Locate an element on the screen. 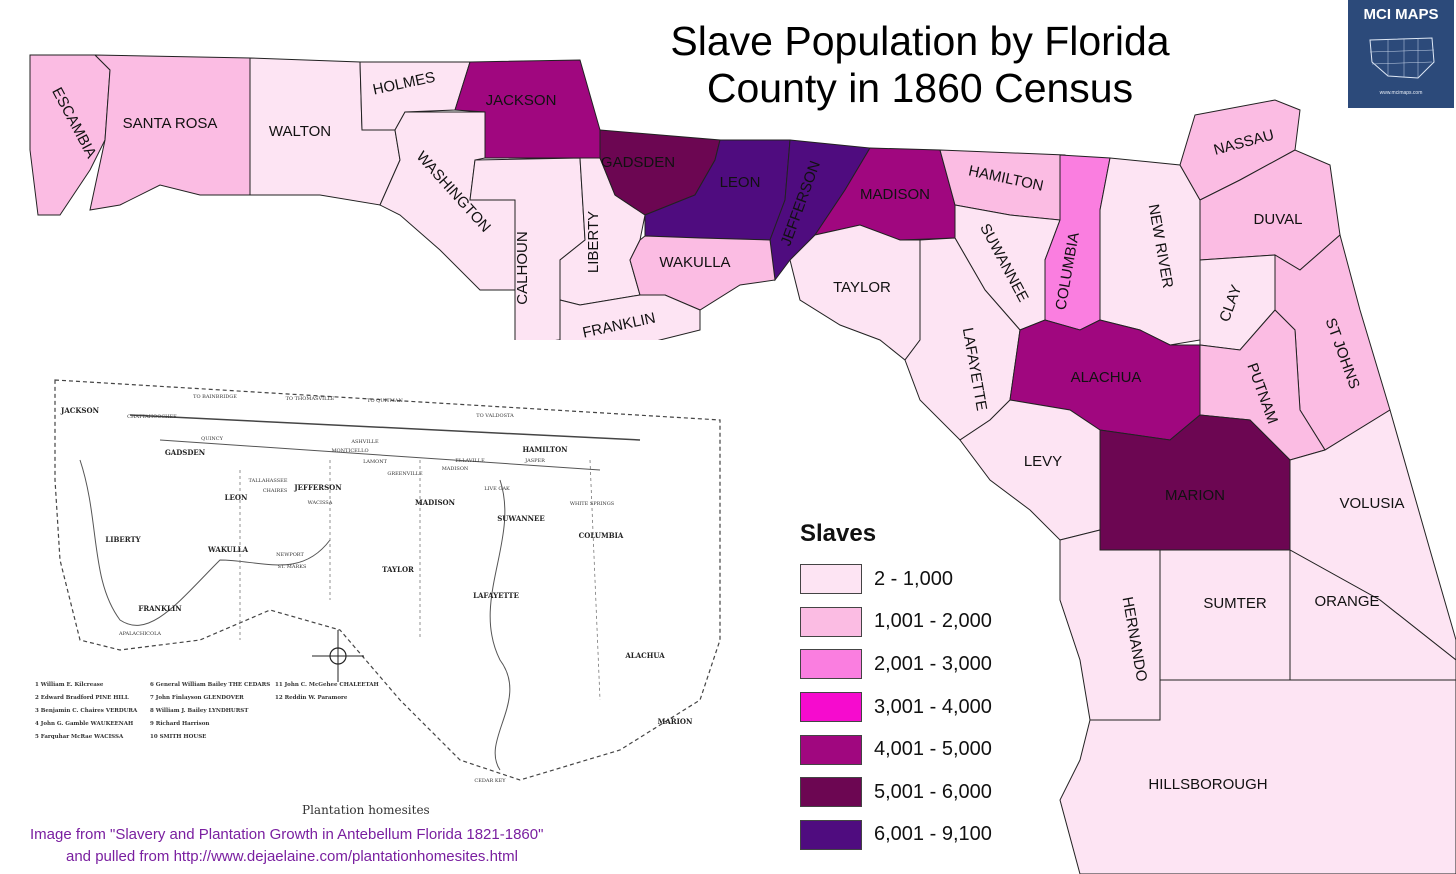 This screenshot has height=874, width=1456. inset-town-label: TO VALDOSTA is located at coordinates (495, 416).